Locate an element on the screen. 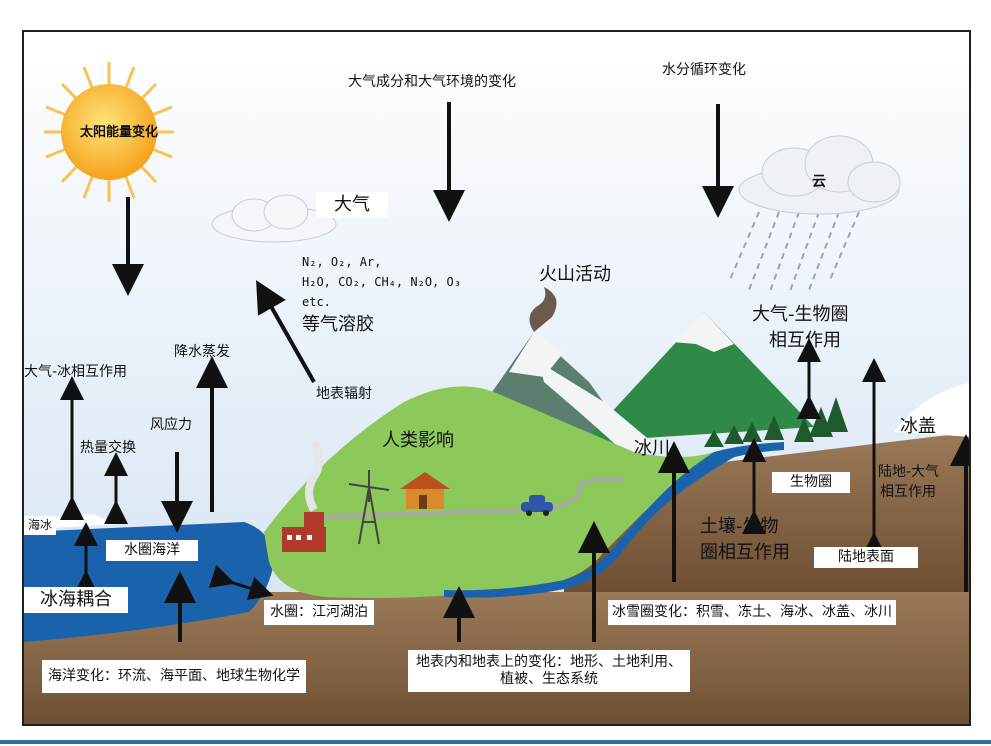  house is located at coordinates (425, 490).